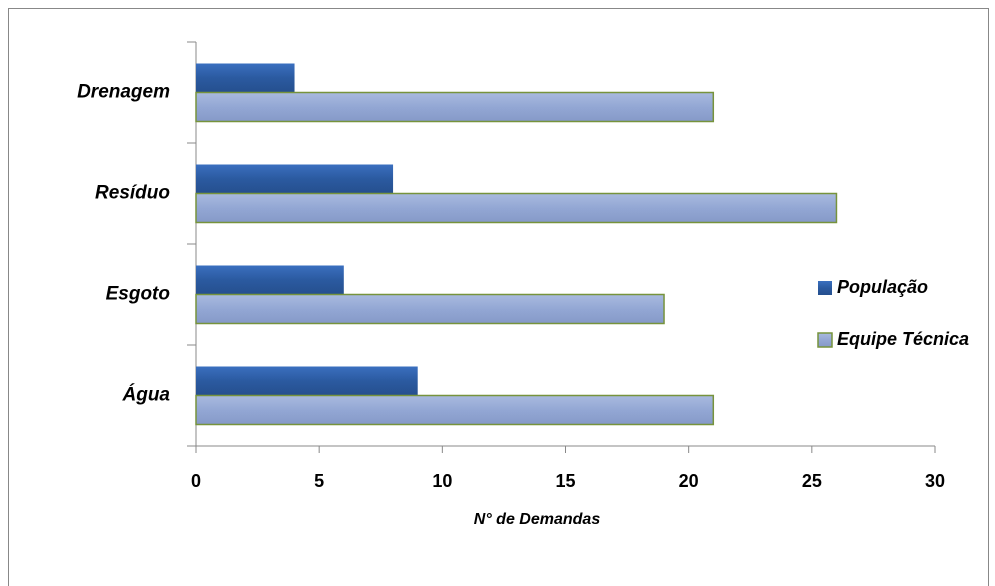 This screenshot has width=995, height=586. Describe the element at coordinates (882, 287) in the screenshot. I see `legend-label: População` at that location.